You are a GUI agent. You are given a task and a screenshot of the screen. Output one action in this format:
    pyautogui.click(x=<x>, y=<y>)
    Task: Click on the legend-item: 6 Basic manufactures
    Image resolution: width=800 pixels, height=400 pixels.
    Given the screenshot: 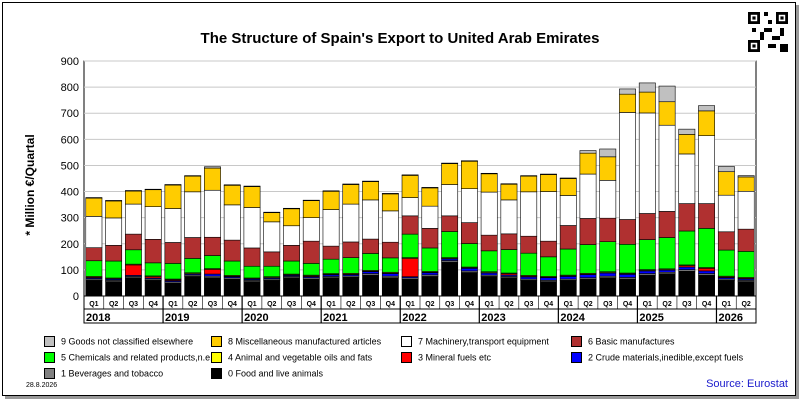 What is the action you would take?
    pyautogui.click(x=623, y=342)
    